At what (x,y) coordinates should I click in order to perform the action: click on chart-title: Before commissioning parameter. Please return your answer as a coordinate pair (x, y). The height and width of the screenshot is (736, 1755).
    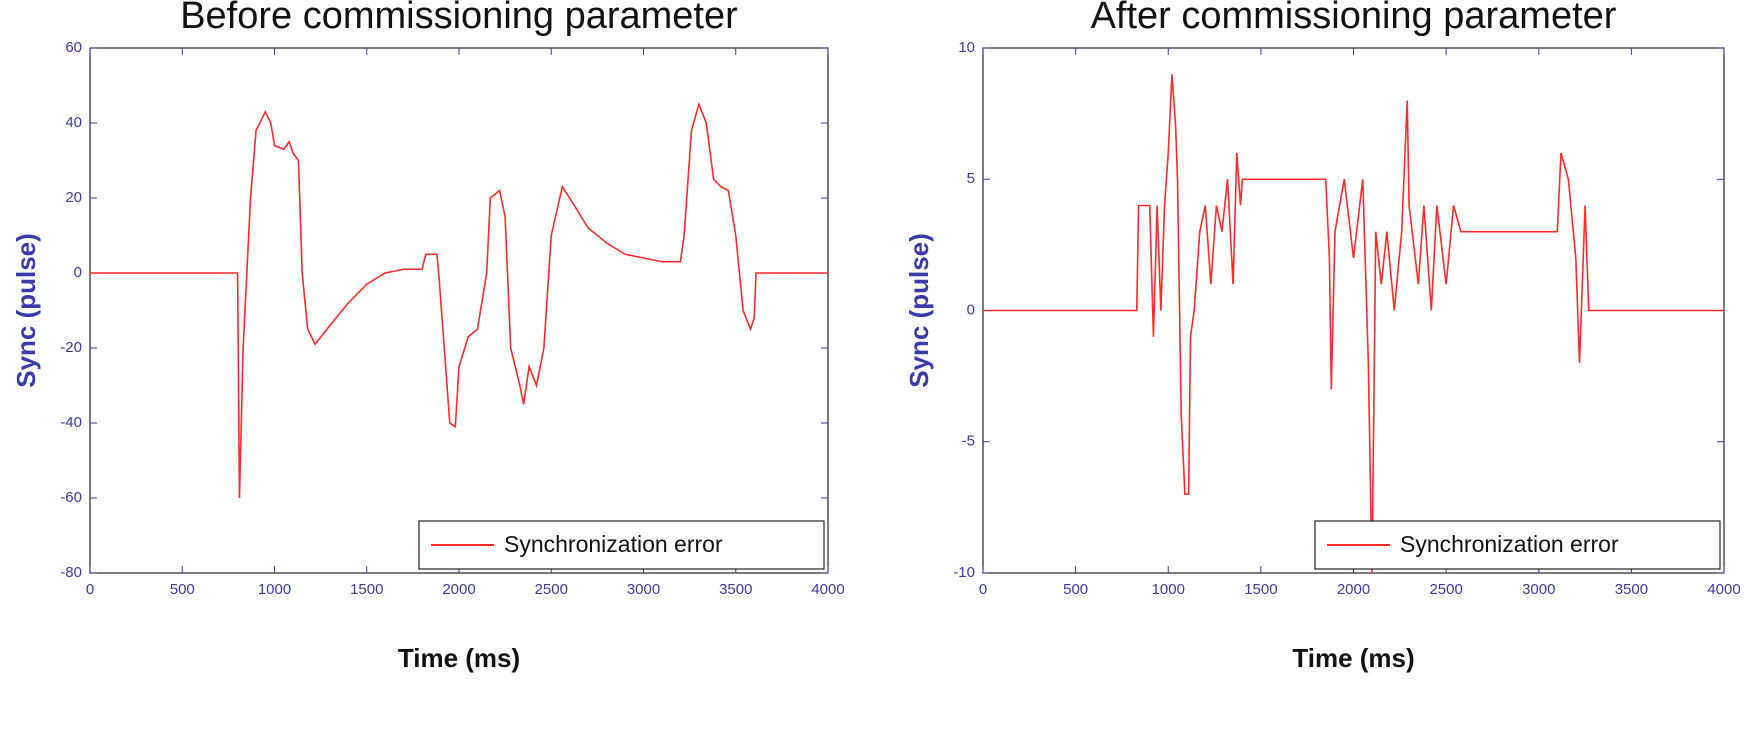
    Looking at the image, I should click on (459, 18).